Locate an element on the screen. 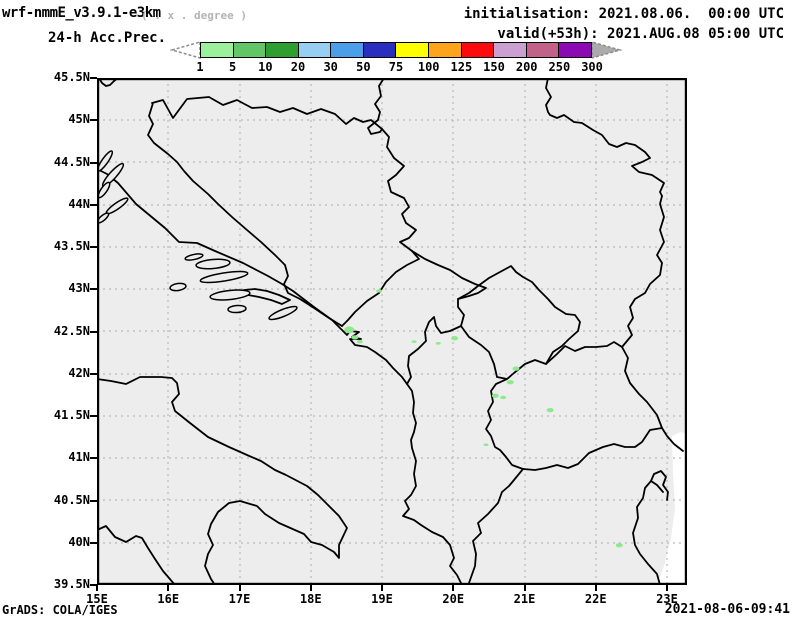 The height and width of the screenshot is (618, 800). lon-tick-label: 18E is located at coordinates (310, 599).